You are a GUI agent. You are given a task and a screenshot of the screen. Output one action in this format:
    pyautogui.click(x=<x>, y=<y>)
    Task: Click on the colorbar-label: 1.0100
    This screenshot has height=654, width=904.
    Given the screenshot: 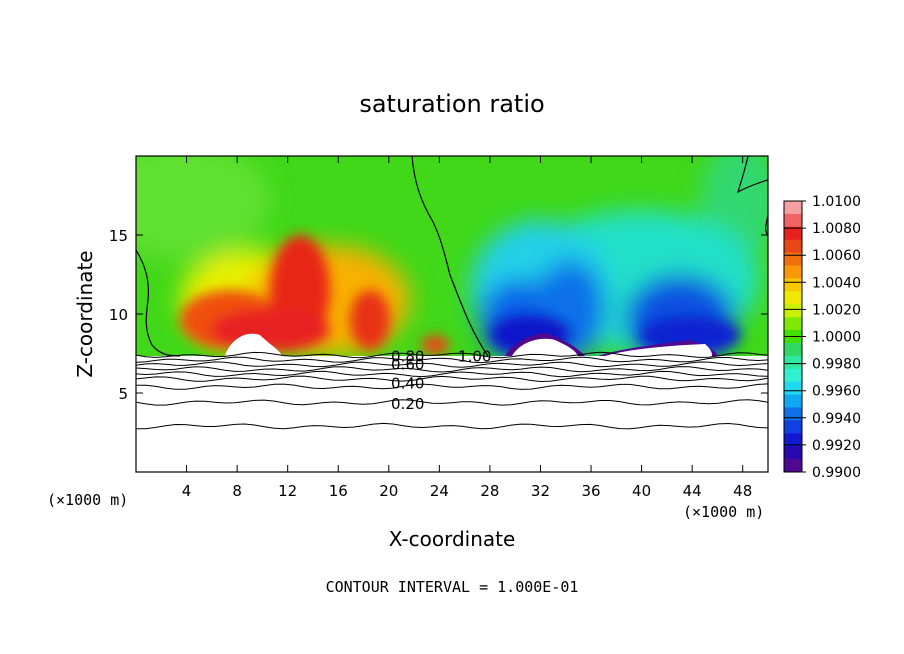 What is the action you would take?
    pyautogui.click(x=836, y=202)
    